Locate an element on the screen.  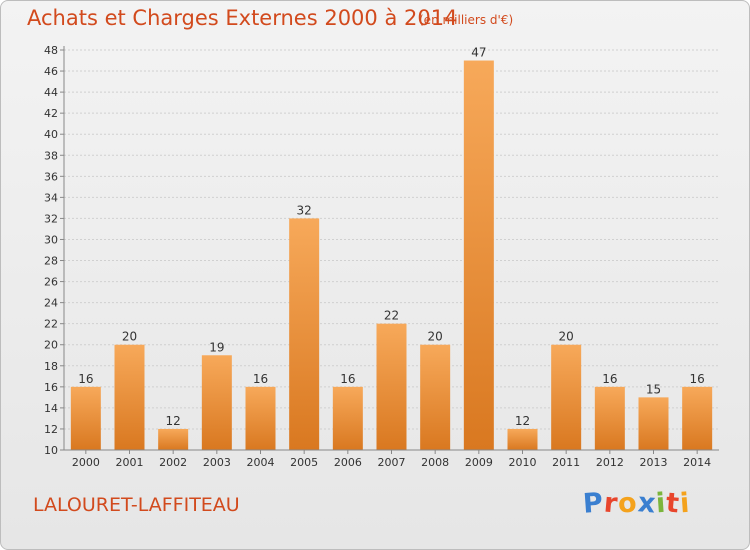
bar-2002 is located at coordinates (173, 439).